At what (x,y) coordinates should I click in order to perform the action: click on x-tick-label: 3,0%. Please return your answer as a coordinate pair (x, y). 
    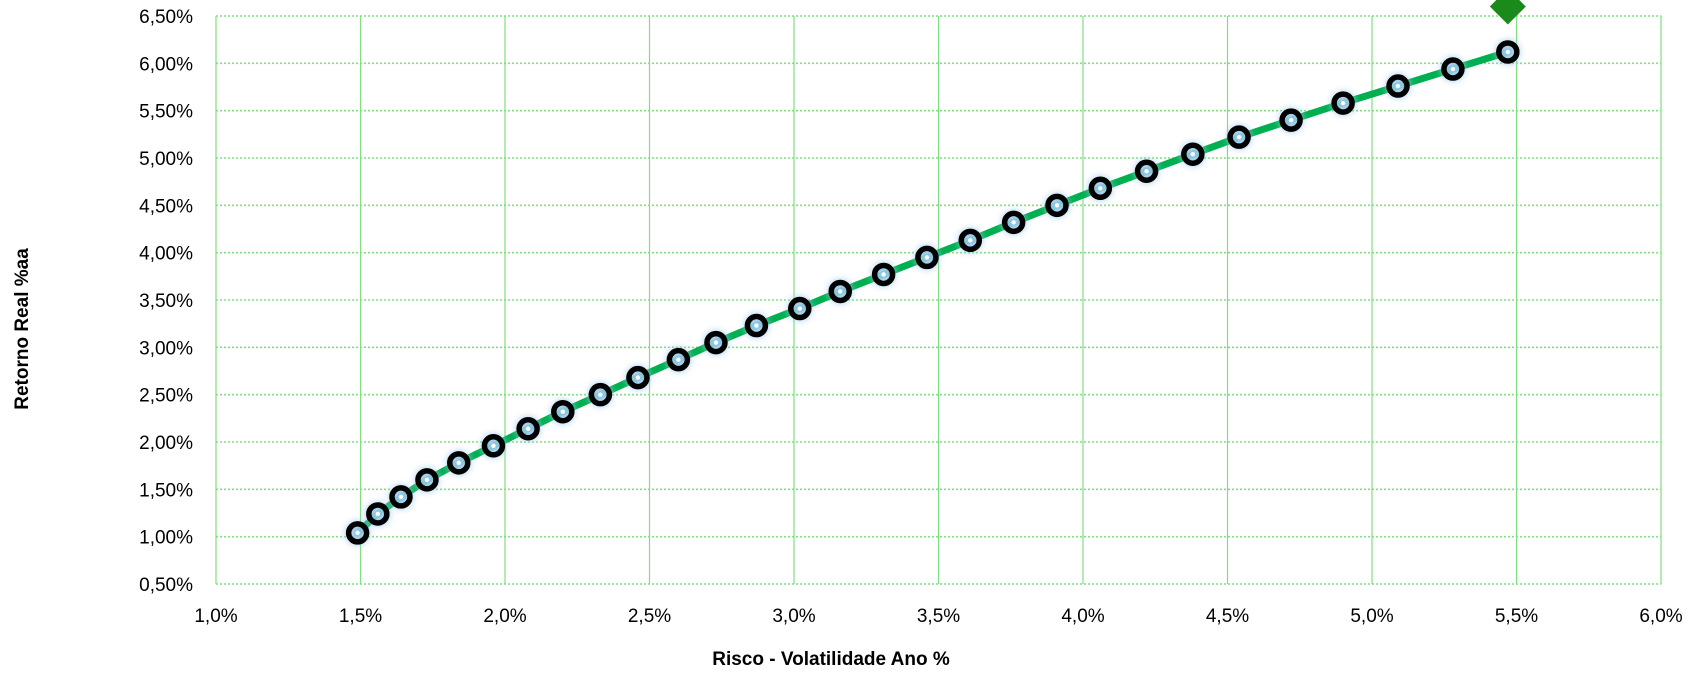
    Looking at the image, I should click on (793, 616).